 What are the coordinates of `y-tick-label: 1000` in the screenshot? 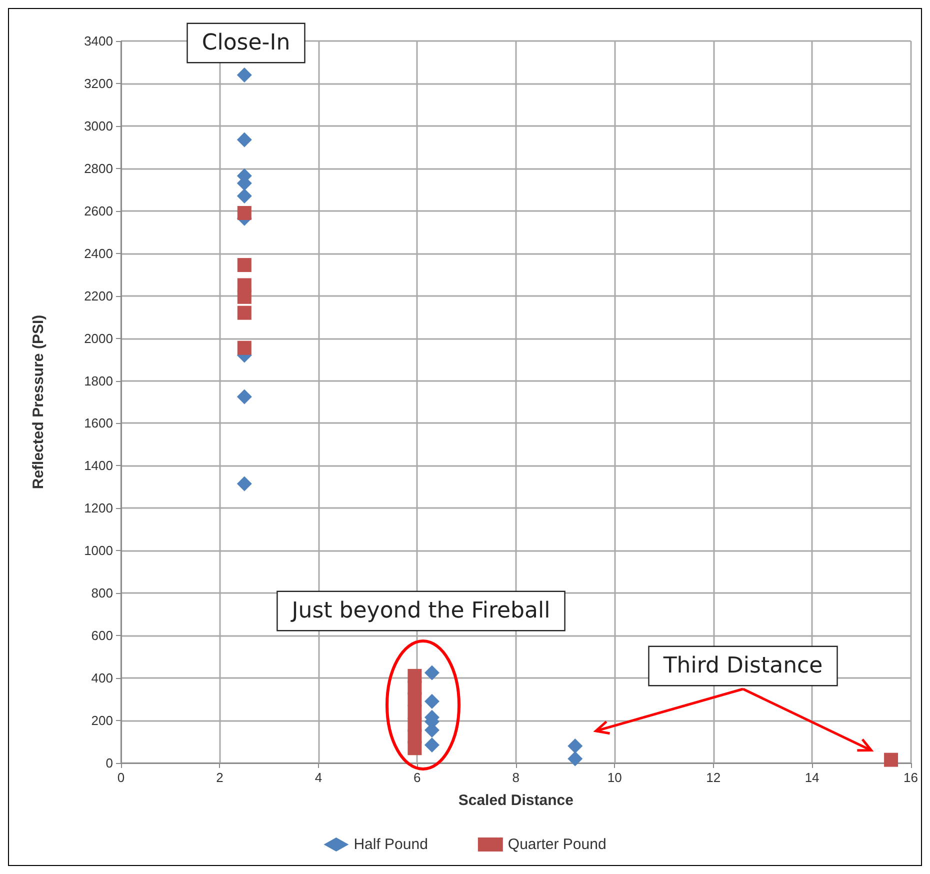 It's located at (98, 550).